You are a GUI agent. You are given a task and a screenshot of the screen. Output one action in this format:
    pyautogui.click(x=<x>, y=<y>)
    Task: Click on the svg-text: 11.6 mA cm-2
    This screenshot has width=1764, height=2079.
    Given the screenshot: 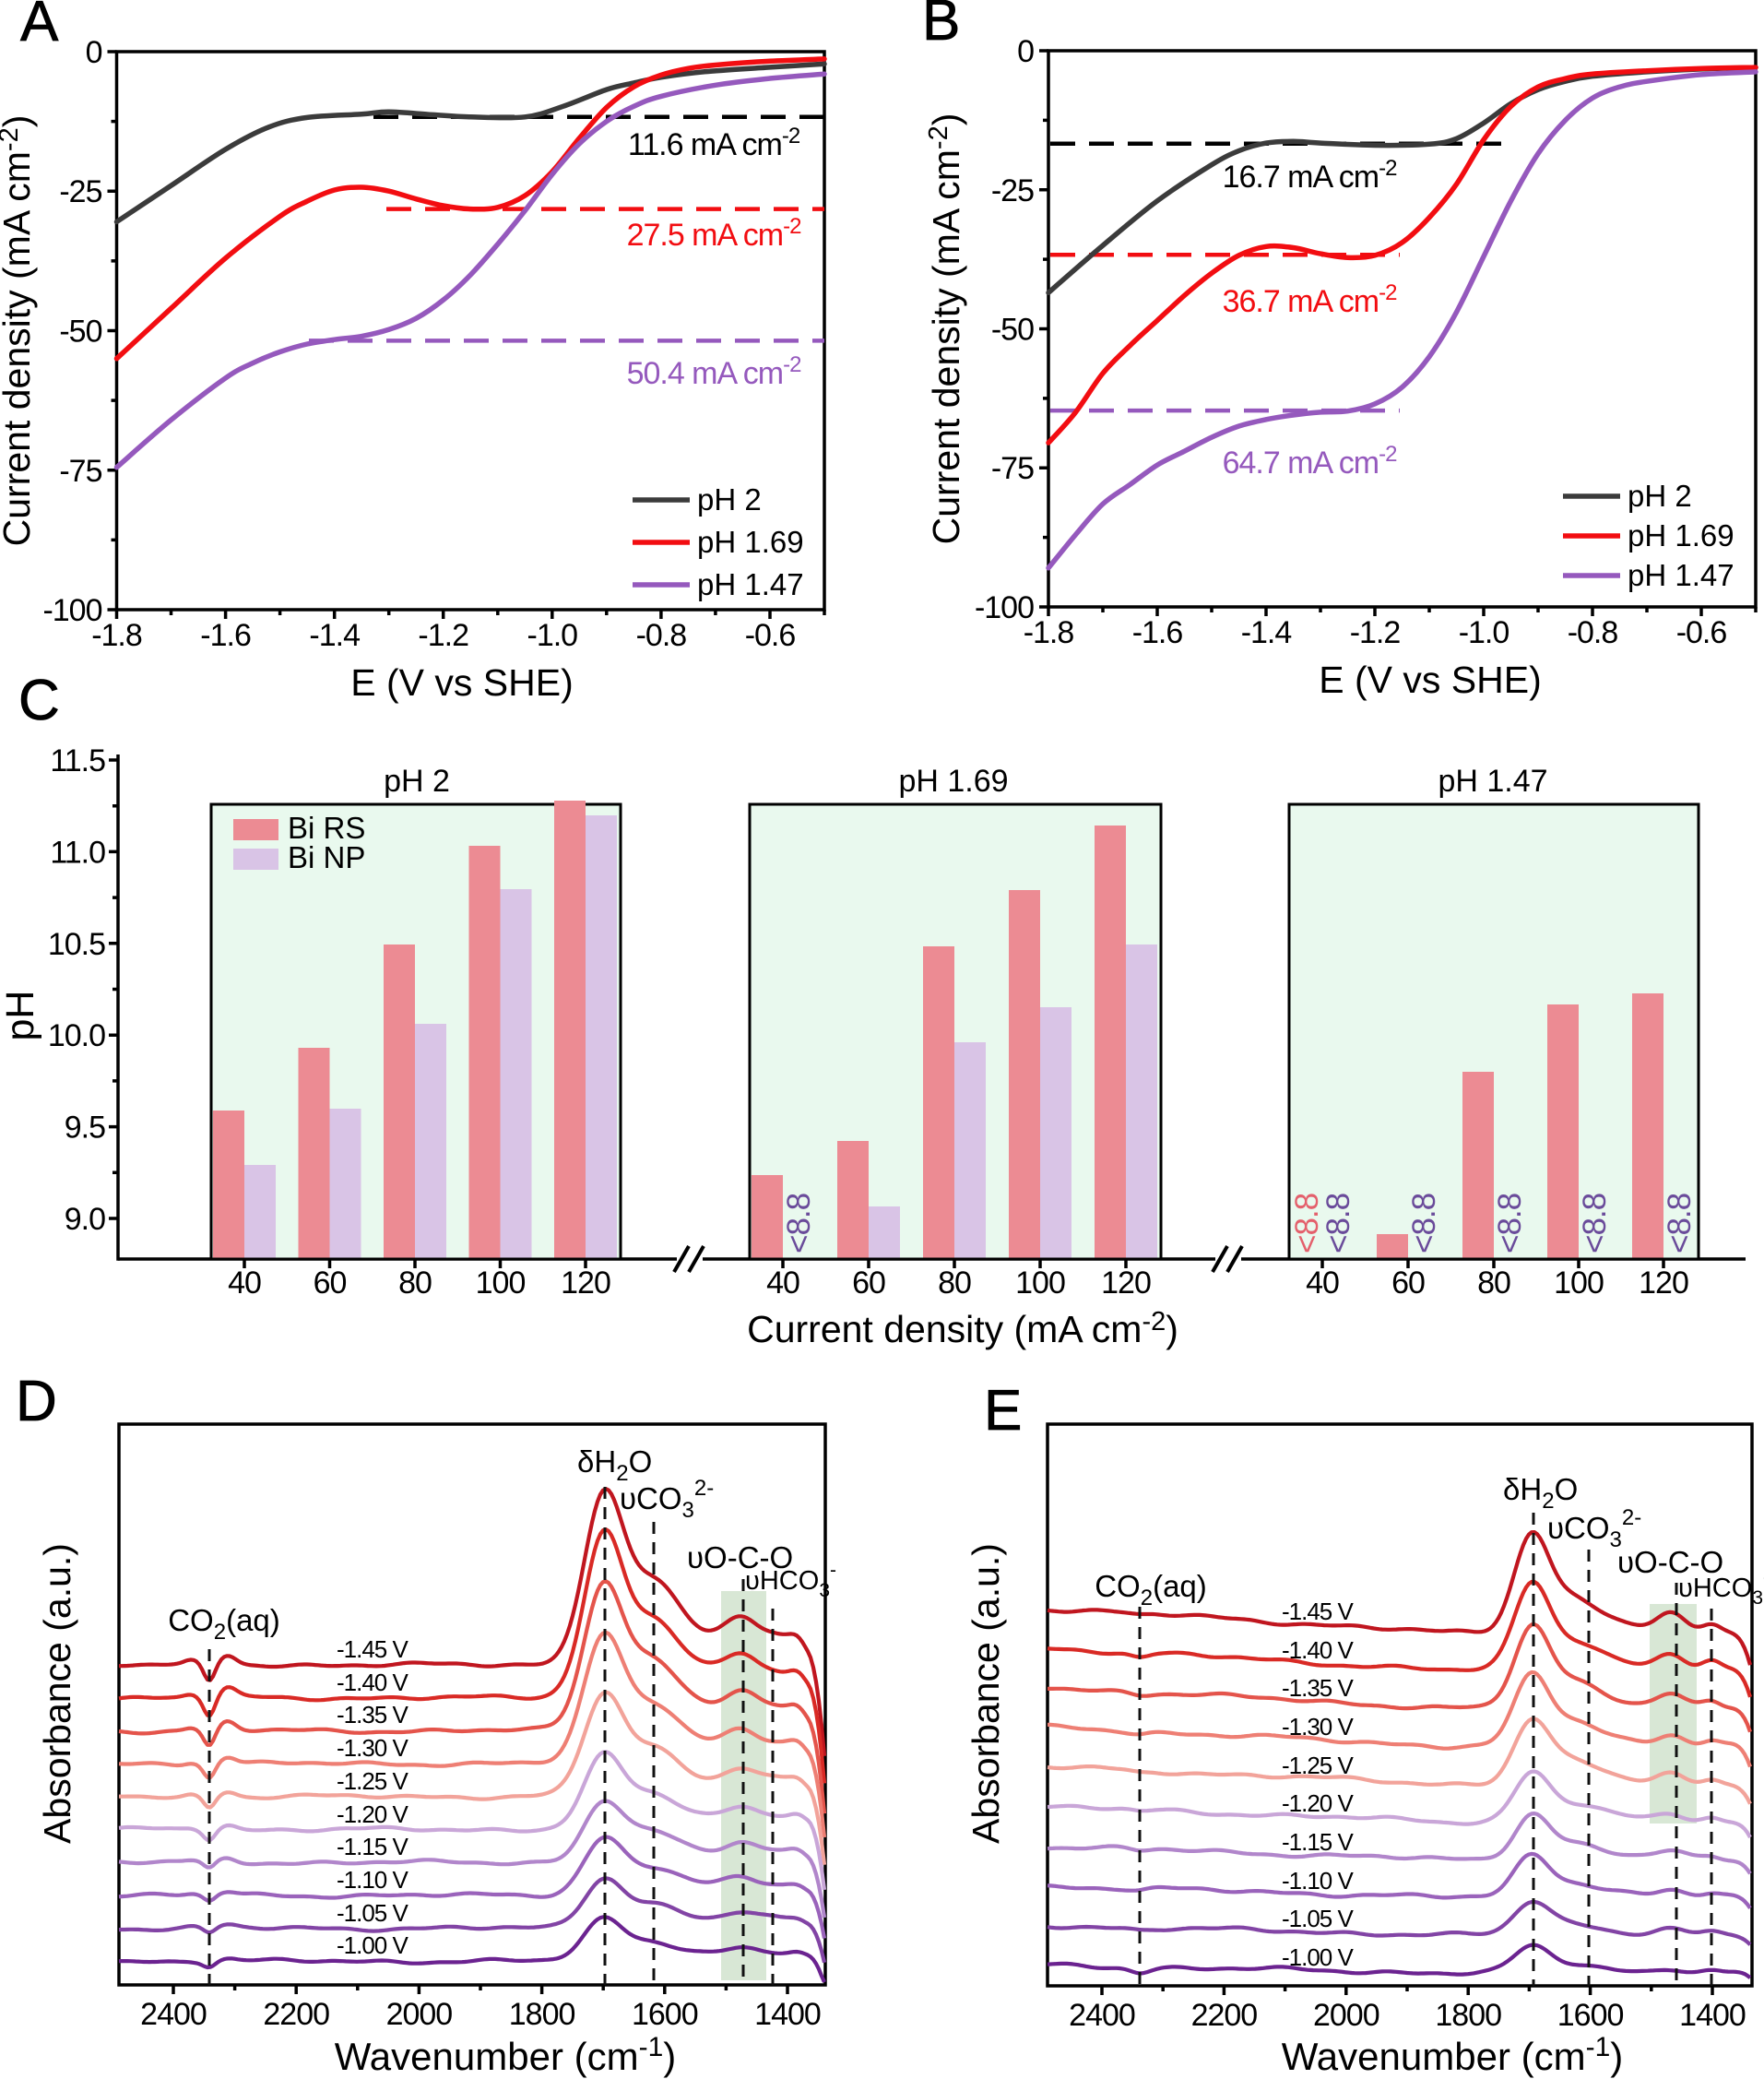 What is the action you would take?
    pyautogui.click(x=714, y=143)
    